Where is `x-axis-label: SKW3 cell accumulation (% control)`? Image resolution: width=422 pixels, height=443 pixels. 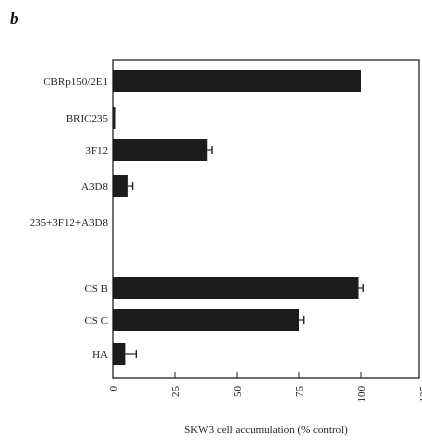
x-axis-label: SKW3 cell accumulation (% control) is located at coordinates (266, 430).